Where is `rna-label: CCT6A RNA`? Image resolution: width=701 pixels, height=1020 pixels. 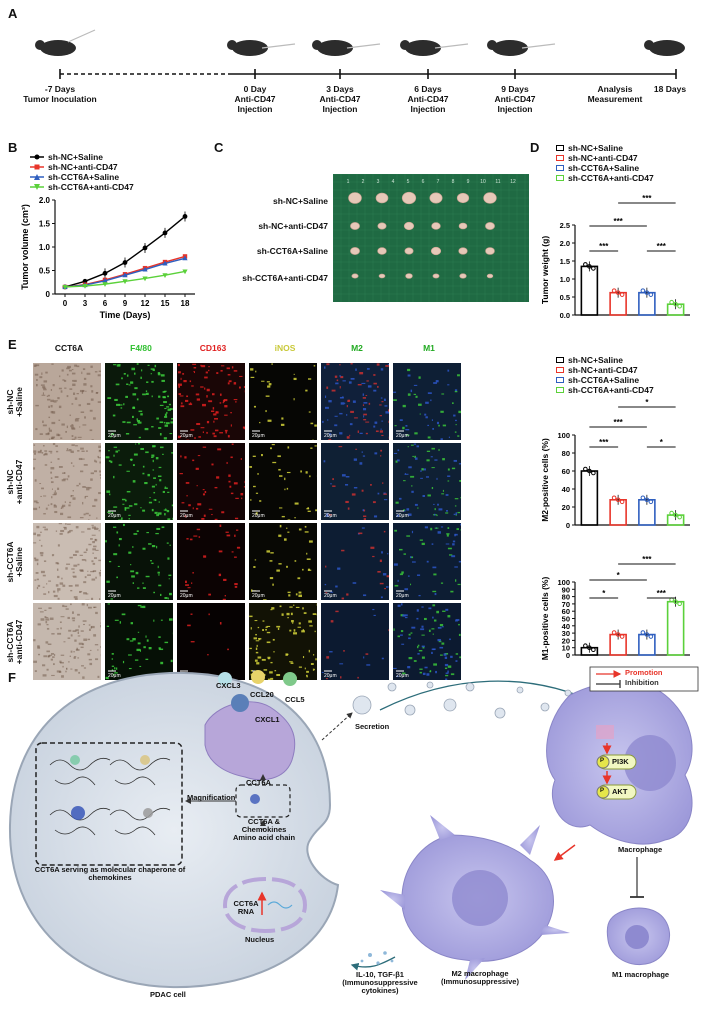 rna-label: CCT6A RNA is located at coordinates (246, 907).